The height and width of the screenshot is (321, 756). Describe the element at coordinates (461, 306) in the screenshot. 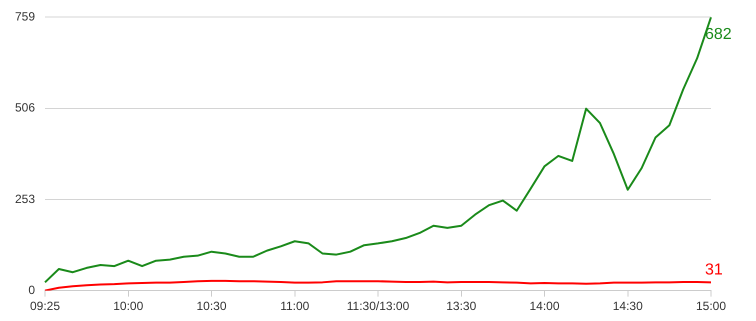

I see `x-tick-label: 13:30` at that location.